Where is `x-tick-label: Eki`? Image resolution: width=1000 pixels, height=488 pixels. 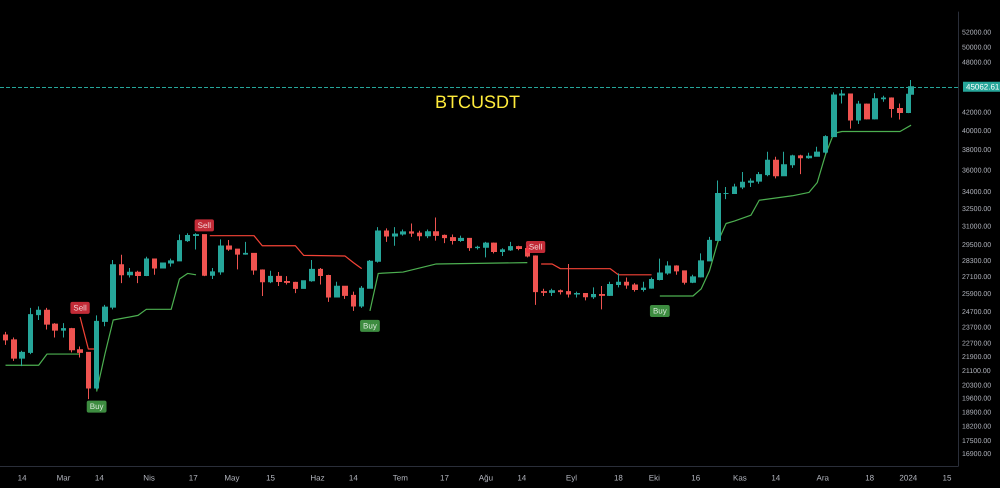 x-tick-label: Eki is located at coordinates (654, 478).